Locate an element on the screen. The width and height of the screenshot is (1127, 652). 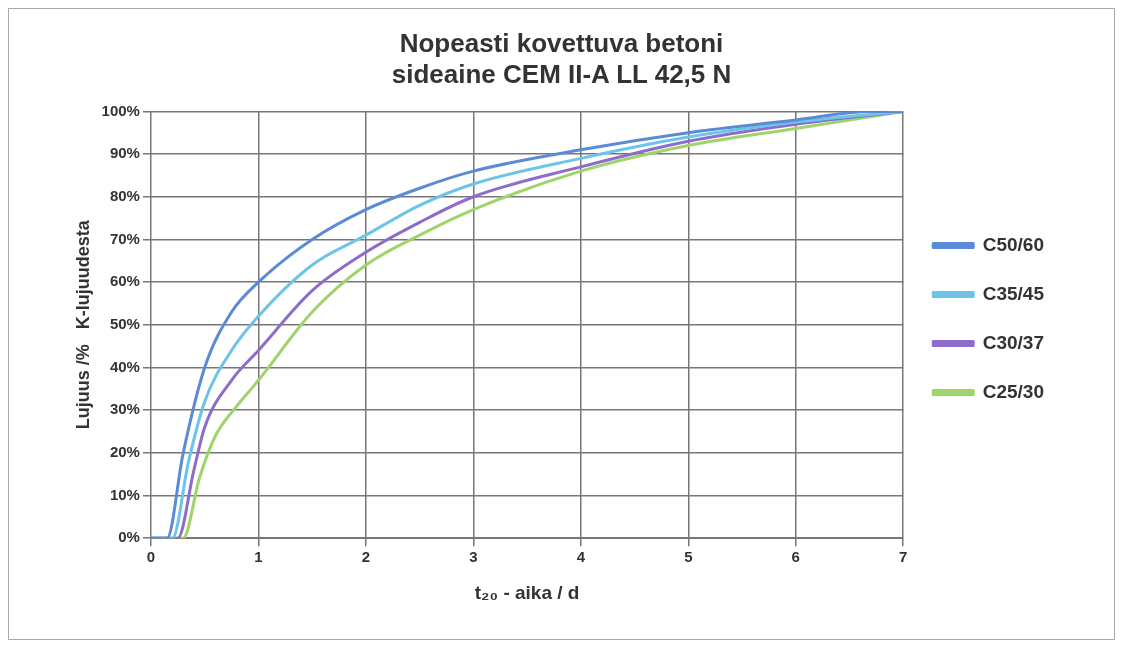
x-tick-label: 4 is located at coordinates (581, 557).